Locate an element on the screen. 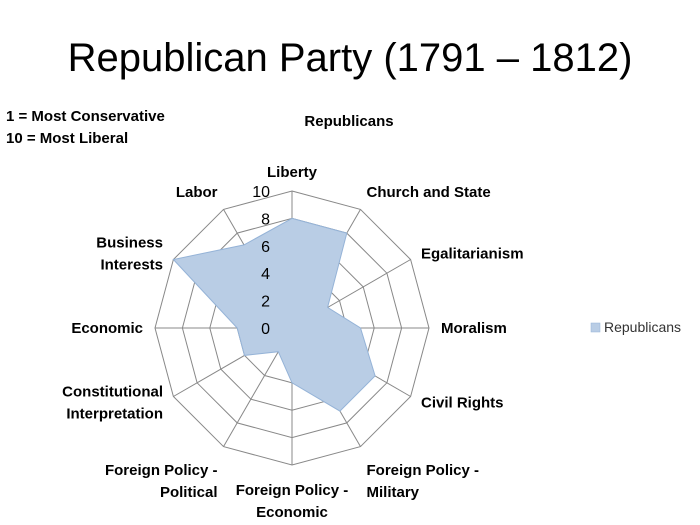 The height and width of the screenshot is (525, 700). category-label: Church and State is located at coordinates (429, 192).